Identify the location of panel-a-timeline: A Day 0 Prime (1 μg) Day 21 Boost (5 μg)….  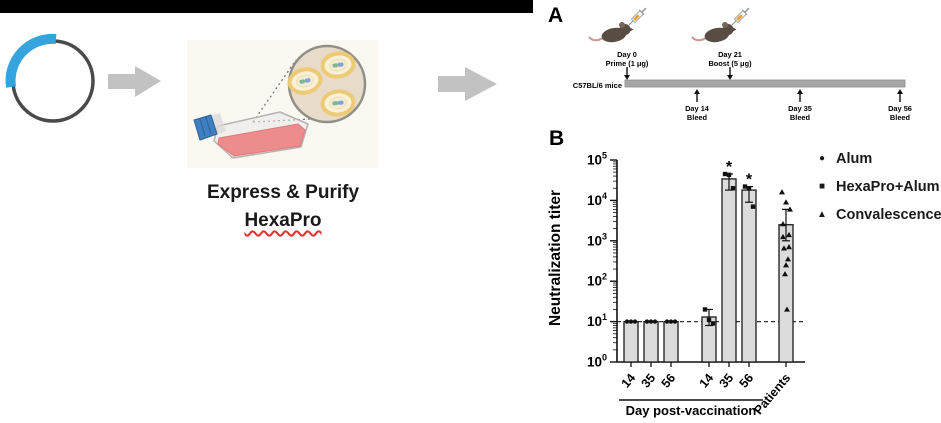
(730, 63).